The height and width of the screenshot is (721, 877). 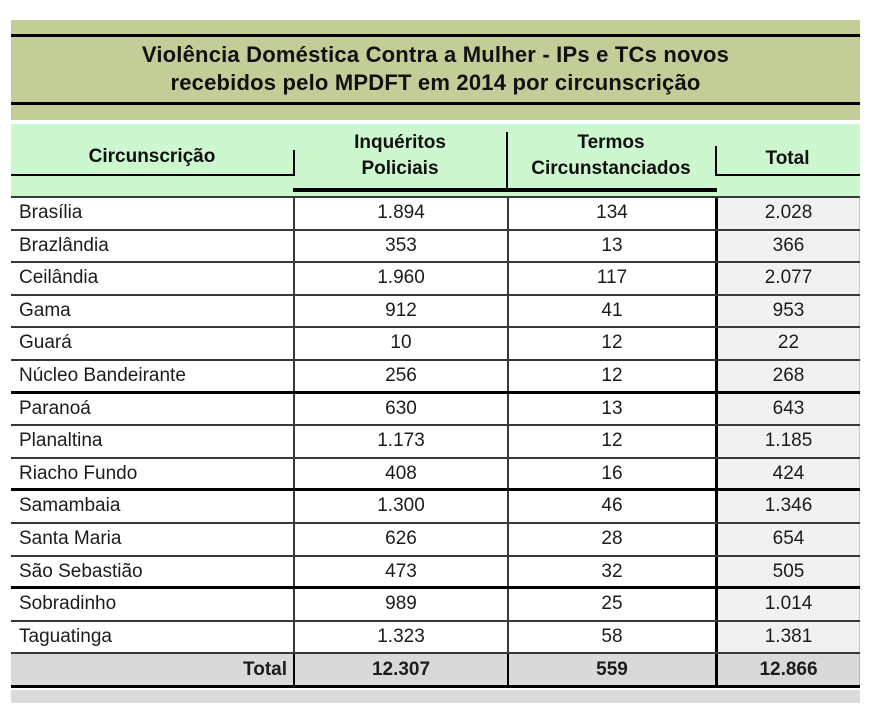 What do you see at coordinates (59, 278) in the screenshot?
I see `row-circunscricao-cell: Ceilândia` at bounding box center [59, 278].